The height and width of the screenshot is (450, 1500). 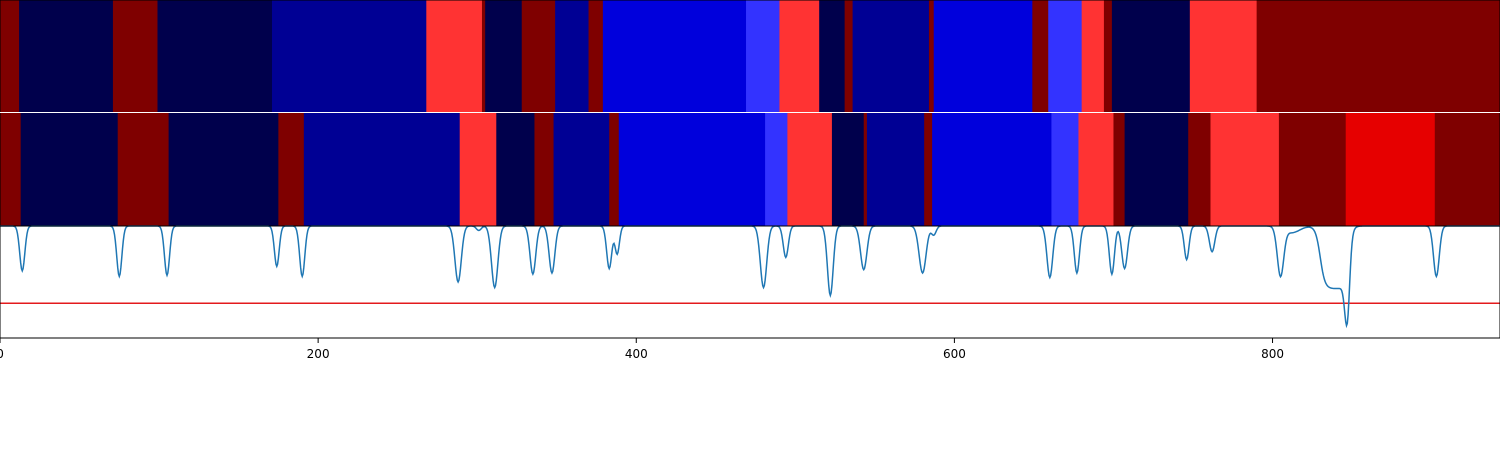 What do you see at coordinates (954, 354) in the screenshot?
I see `x-tick-label: 600` at bounding box center [954, 354].